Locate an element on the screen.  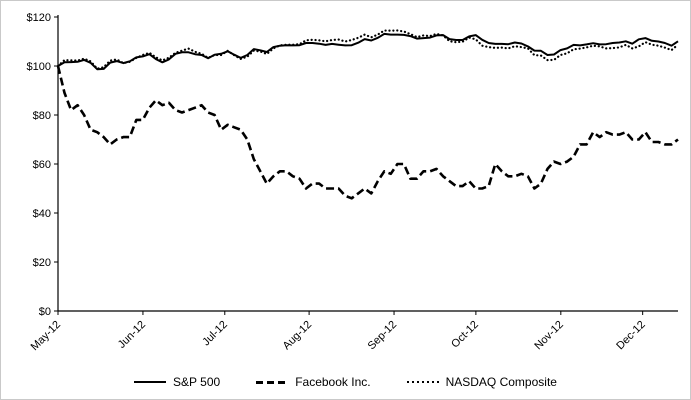
legend-label-sp500: S&P 500 is located at coordinates (197, 382).